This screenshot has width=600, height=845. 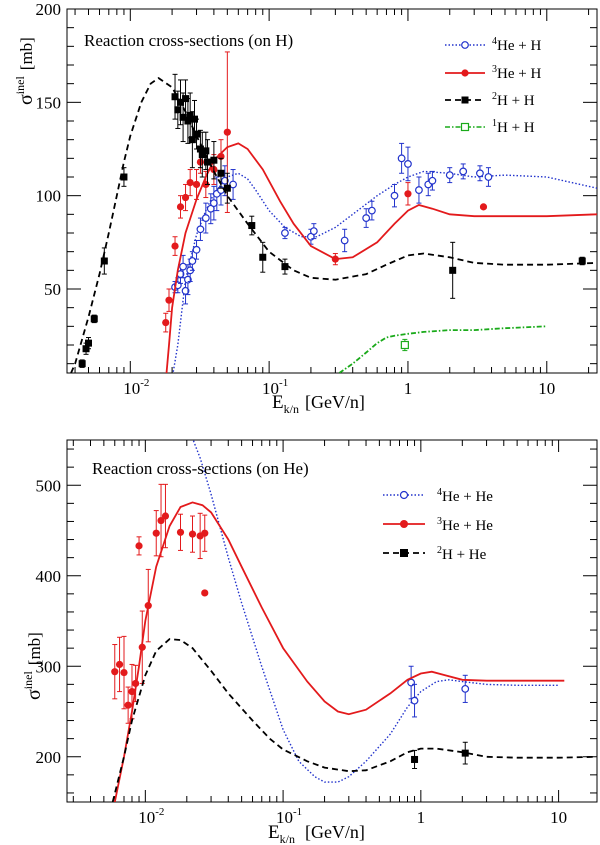 I want to click on y-tick-label: 100, so click(x=49, y=196).